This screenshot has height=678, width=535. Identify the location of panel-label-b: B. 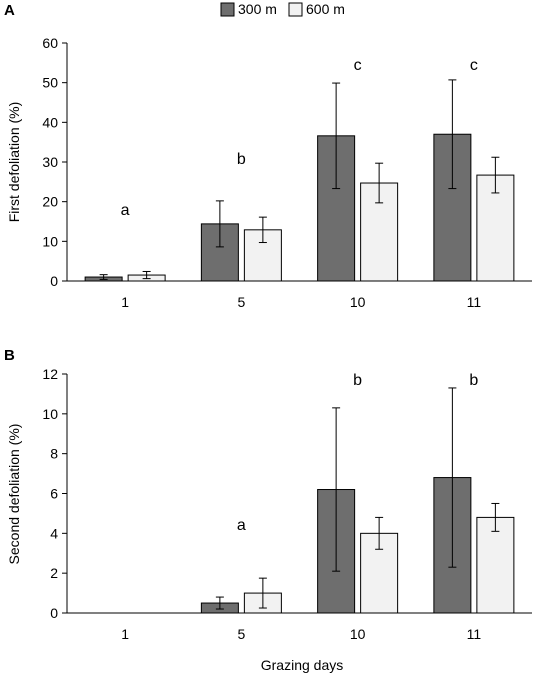
(9, 355).